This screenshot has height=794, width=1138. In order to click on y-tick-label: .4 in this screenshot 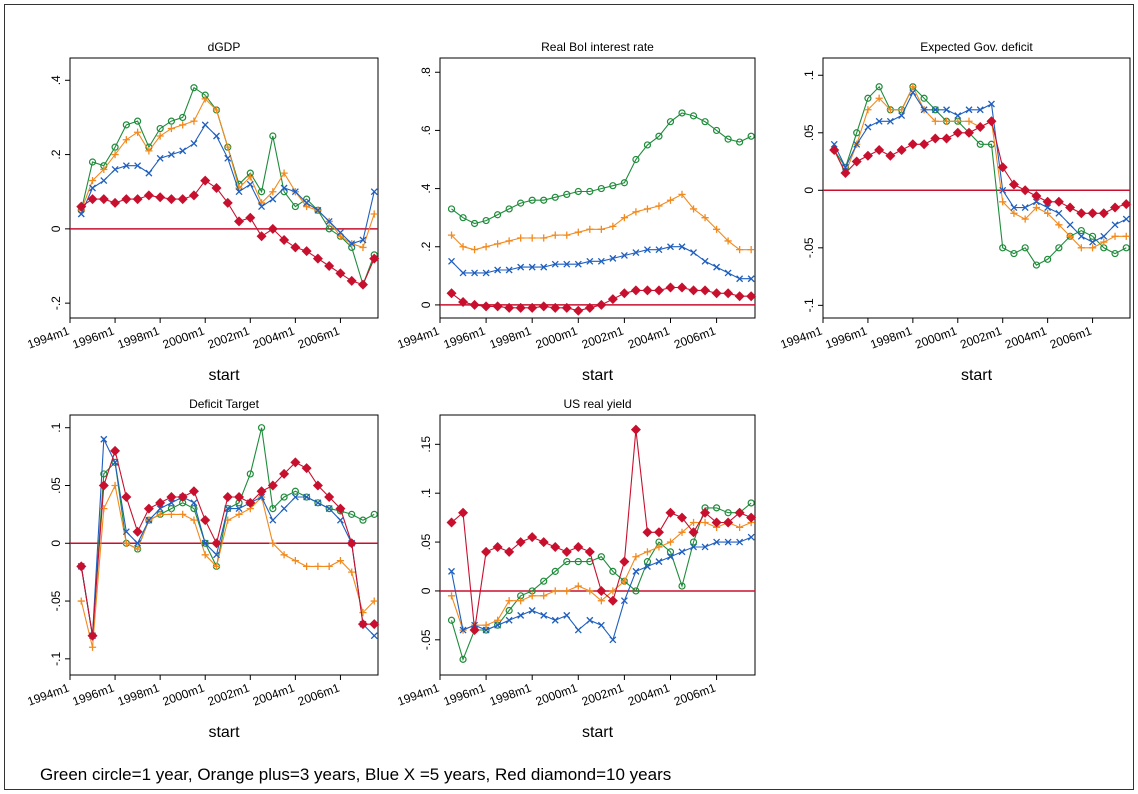, I will do `click(56, 80)`.